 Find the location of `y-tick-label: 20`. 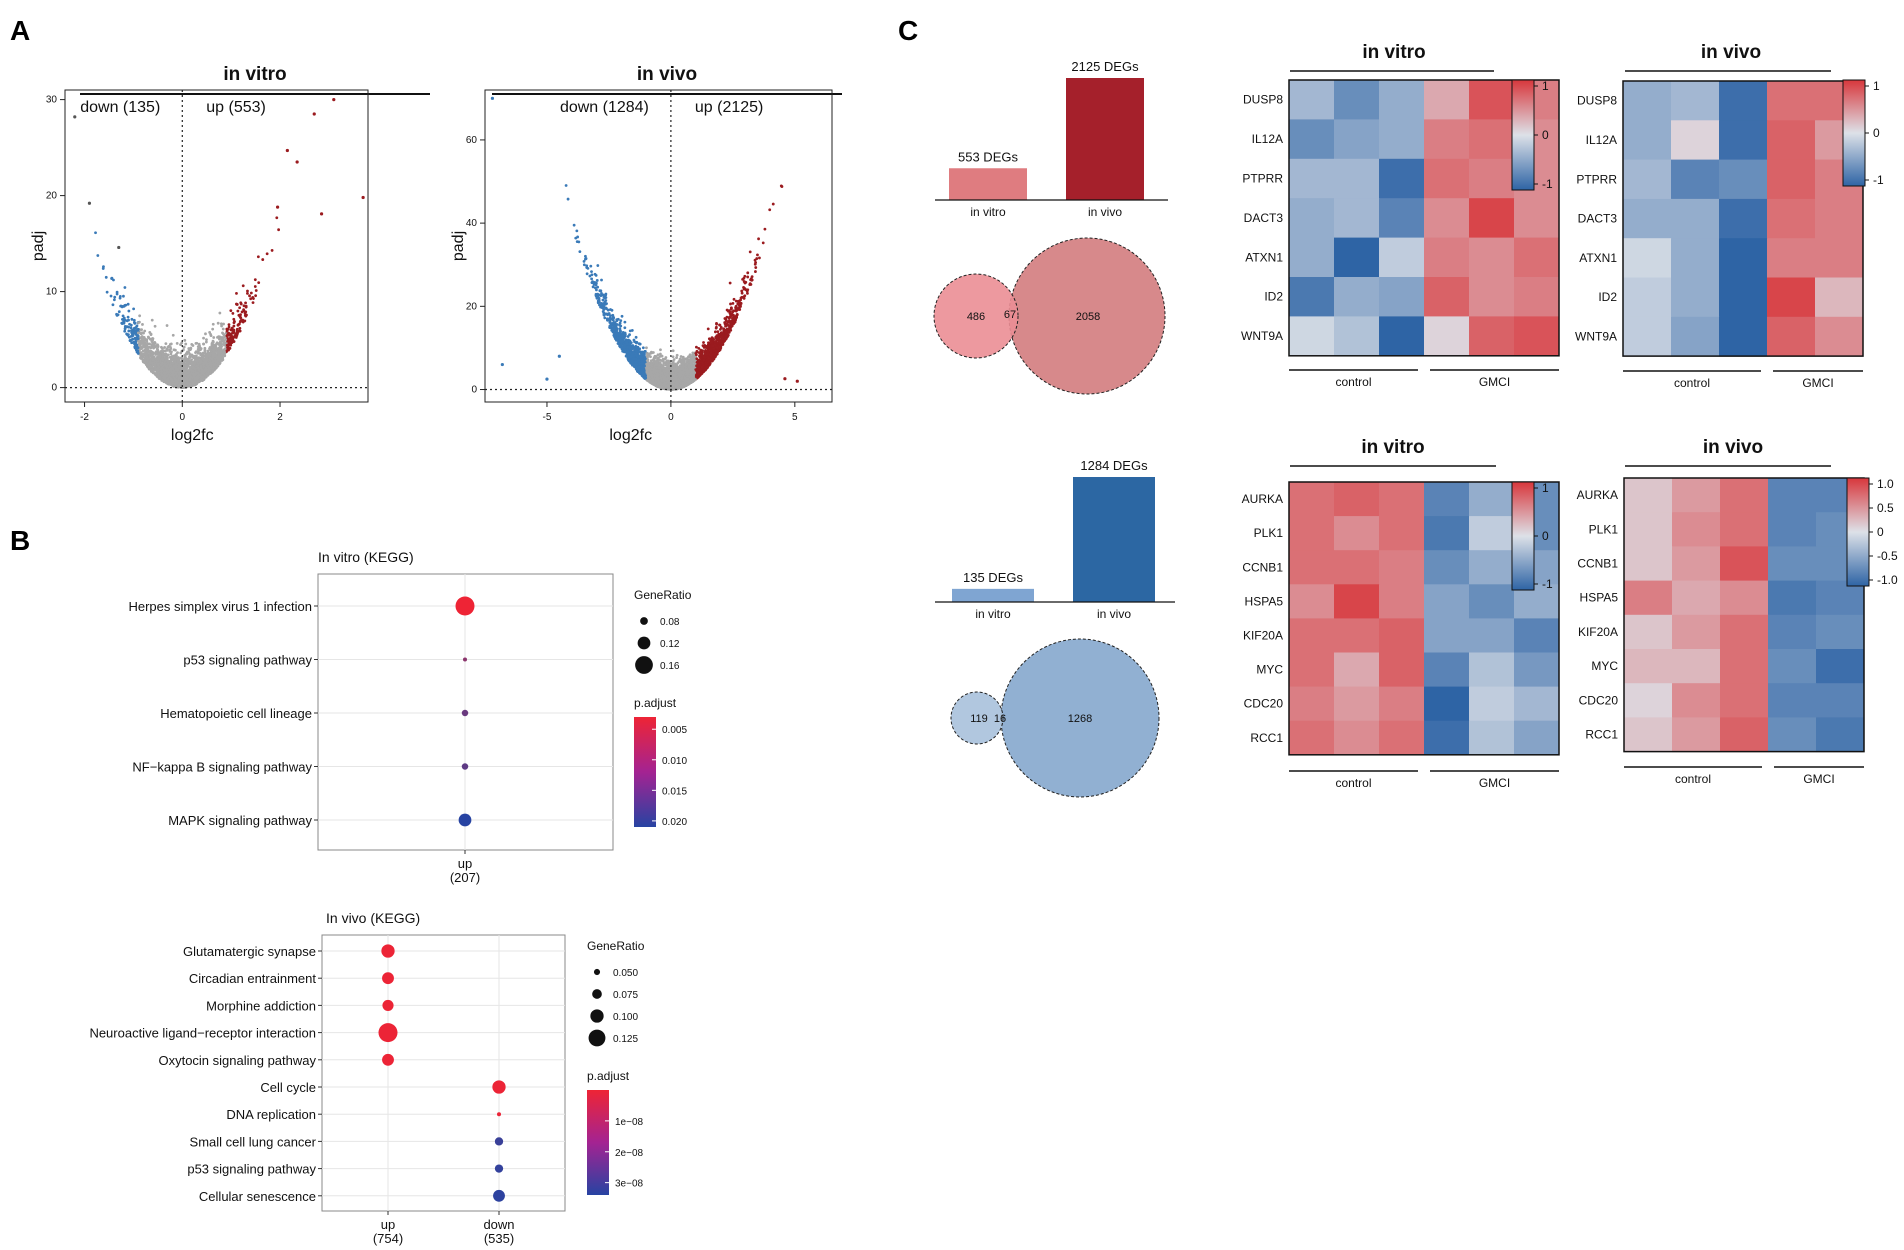

y-tick-label: 20 is located at coordinates (52, 196).